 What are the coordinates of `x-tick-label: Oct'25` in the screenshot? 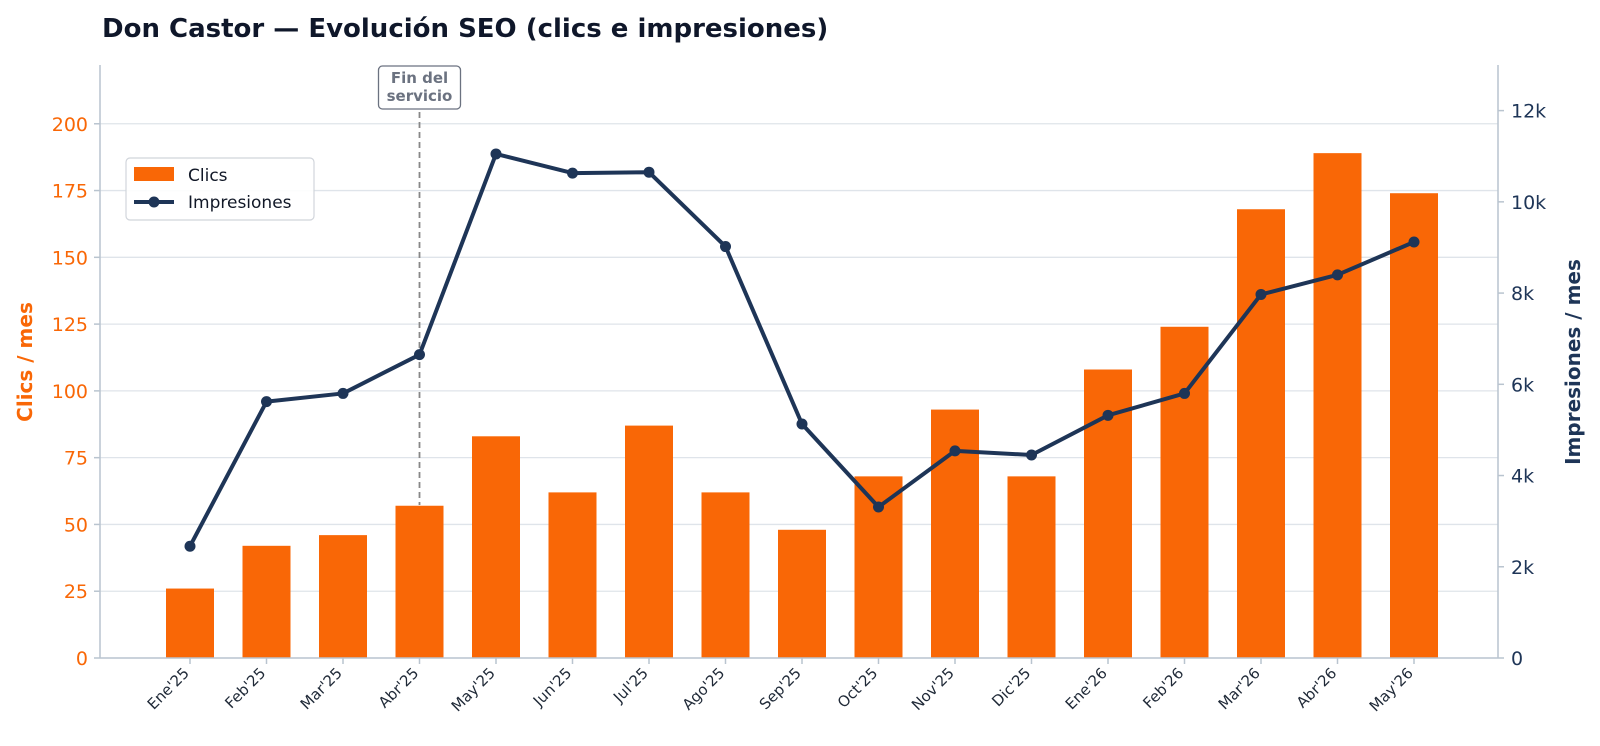 It's located at (857, 687).